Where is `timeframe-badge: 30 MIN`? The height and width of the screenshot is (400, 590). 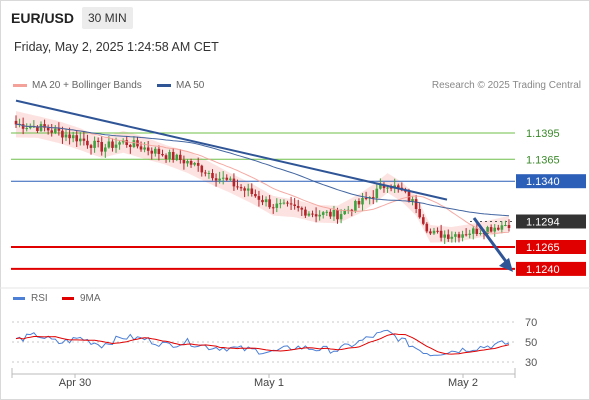
timeframe-badge: 30 MIN is located at coordinates (107, 18).